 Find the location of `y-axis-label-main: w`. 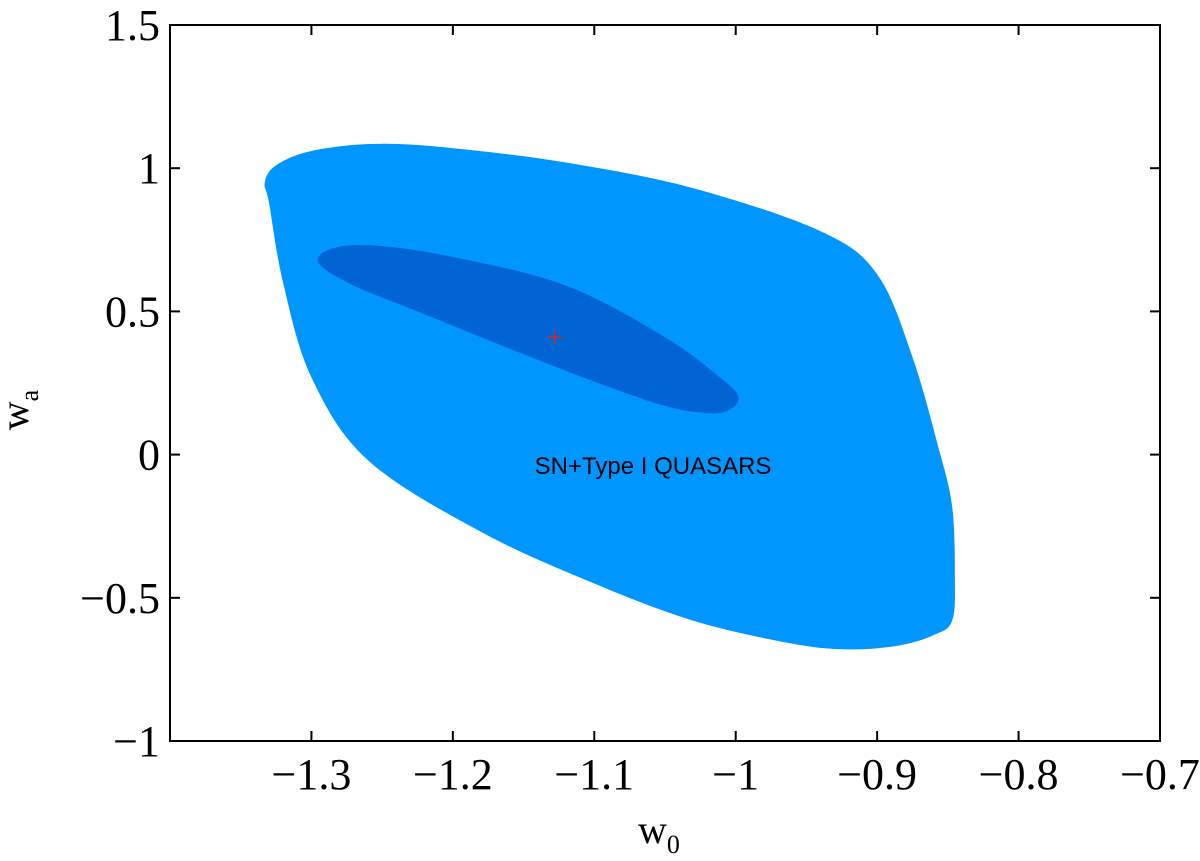

y-axis-label-main: w is located at coordinates (18, 415).